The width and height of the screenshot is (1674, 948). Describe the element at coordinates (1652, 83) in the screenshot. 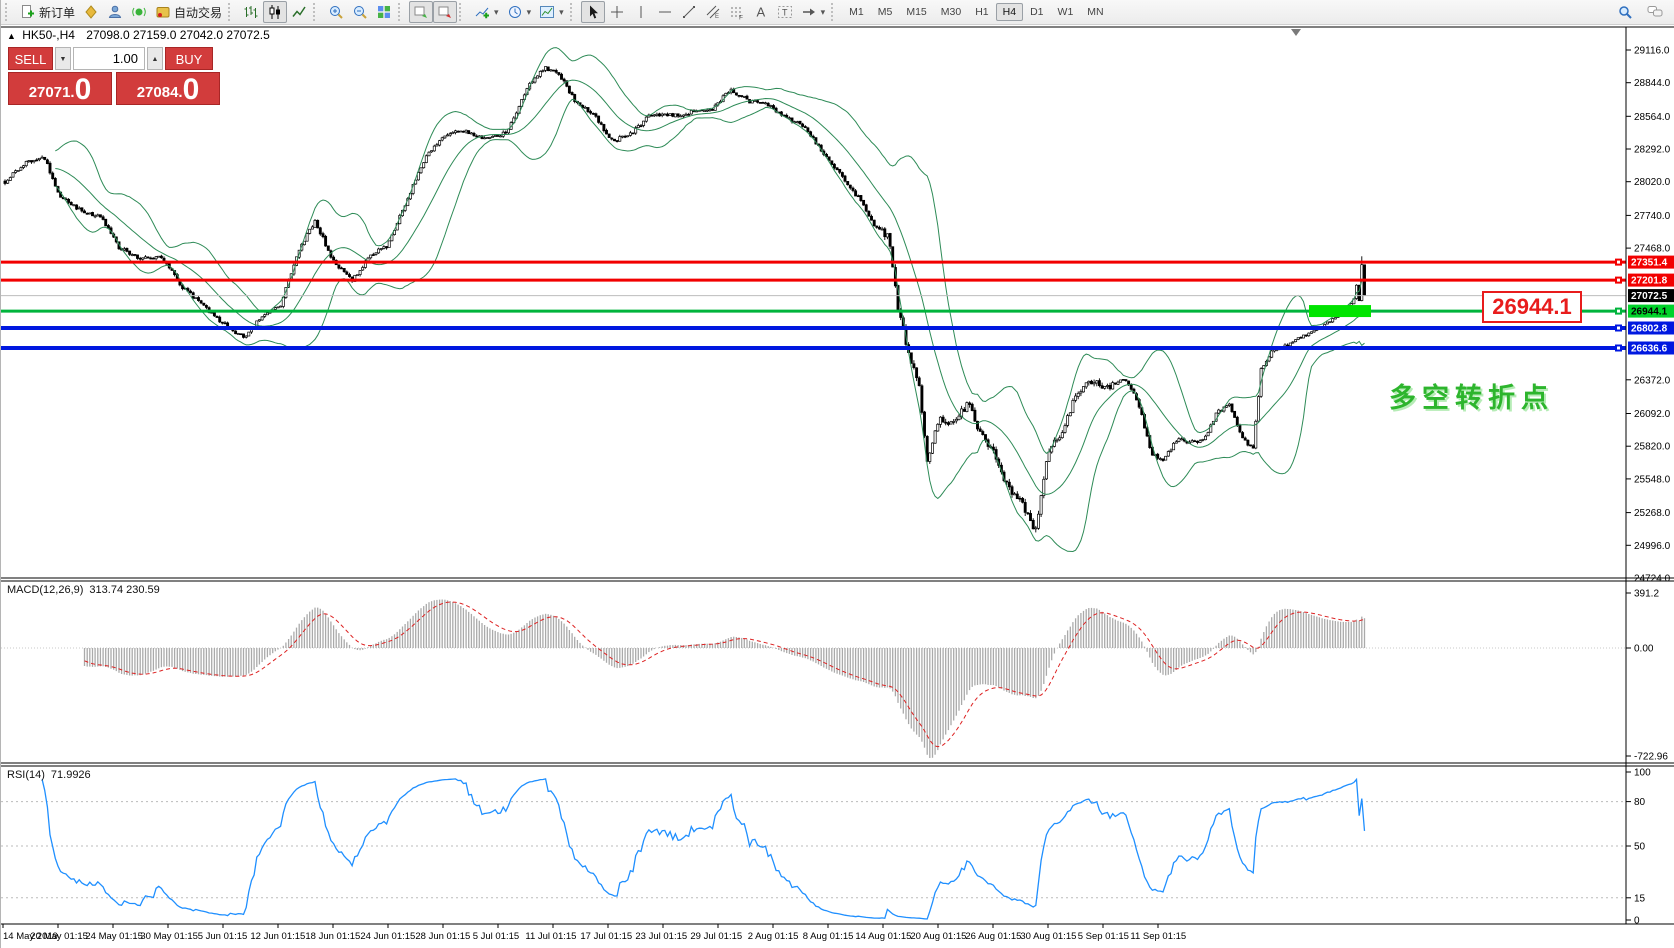

I see `svg-text: 28844.0` at that location.